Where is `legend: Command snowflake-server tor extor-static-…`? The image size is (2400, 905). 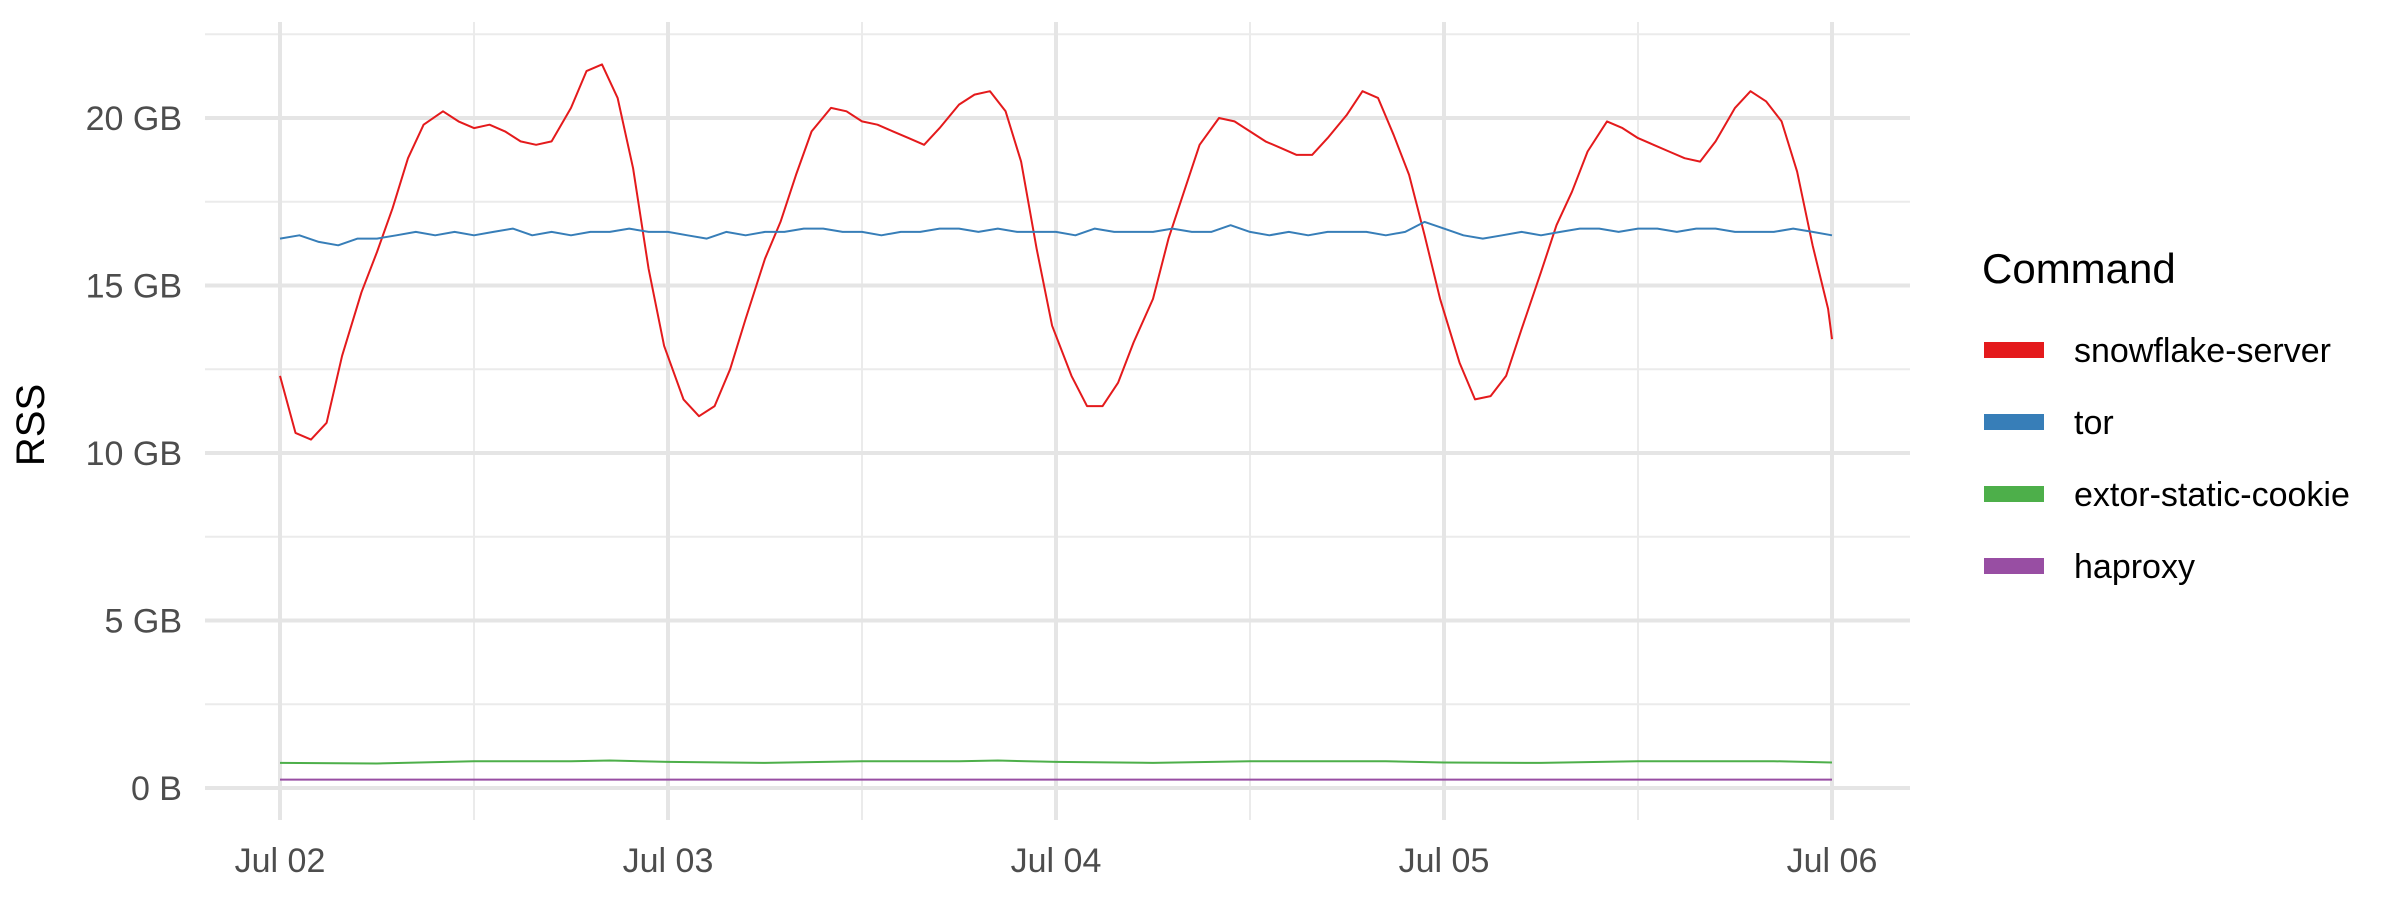 legend: Command snowflake-server tor extor-static-… is located at coordinates (2166, 415).